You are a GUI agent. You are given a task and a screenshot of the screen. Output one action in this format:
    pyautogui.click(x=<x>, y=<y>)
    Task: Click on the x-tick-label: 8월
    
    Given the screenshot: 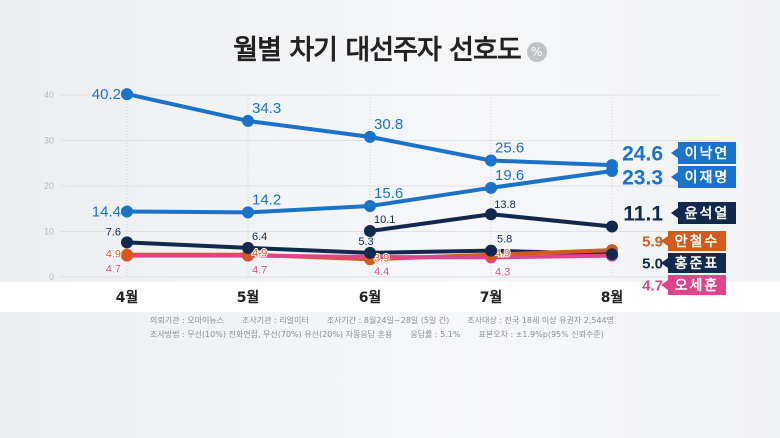 What is the action you would take?
    pyautogui.click(x=612, y=297)
    